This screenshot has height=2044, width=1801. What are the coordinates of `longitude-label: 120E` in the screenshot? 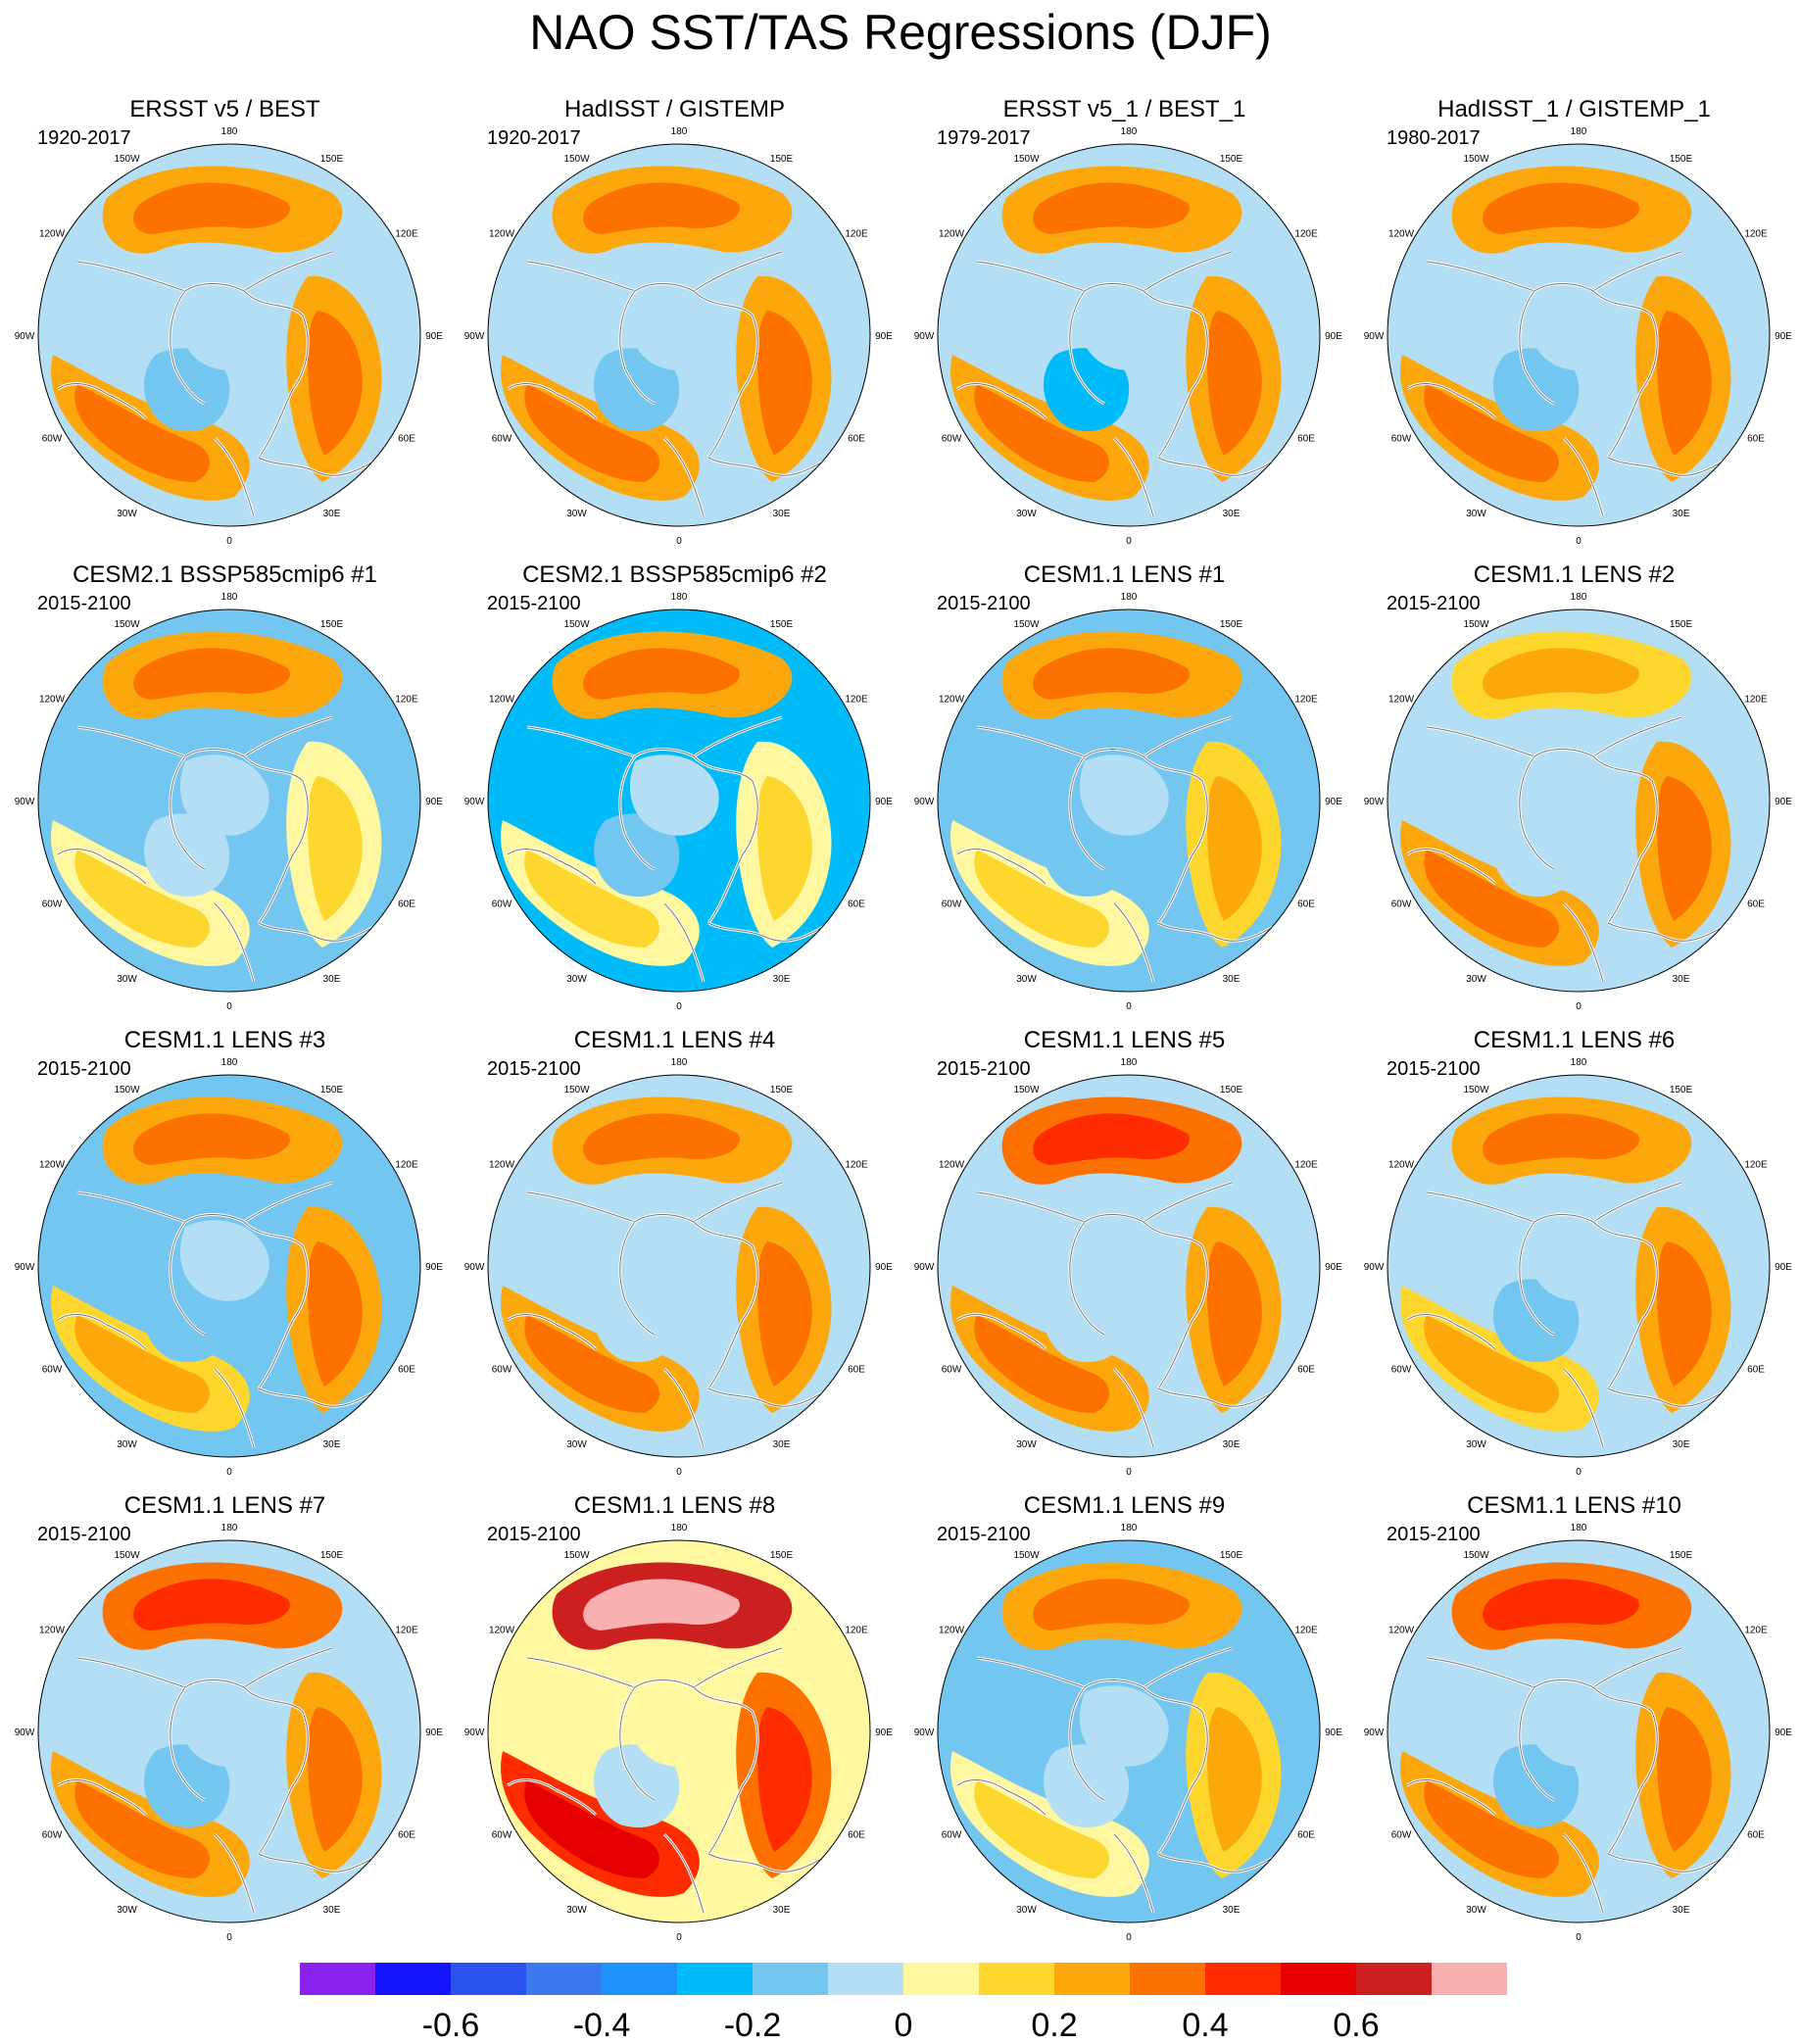 It's located at (406, 235).